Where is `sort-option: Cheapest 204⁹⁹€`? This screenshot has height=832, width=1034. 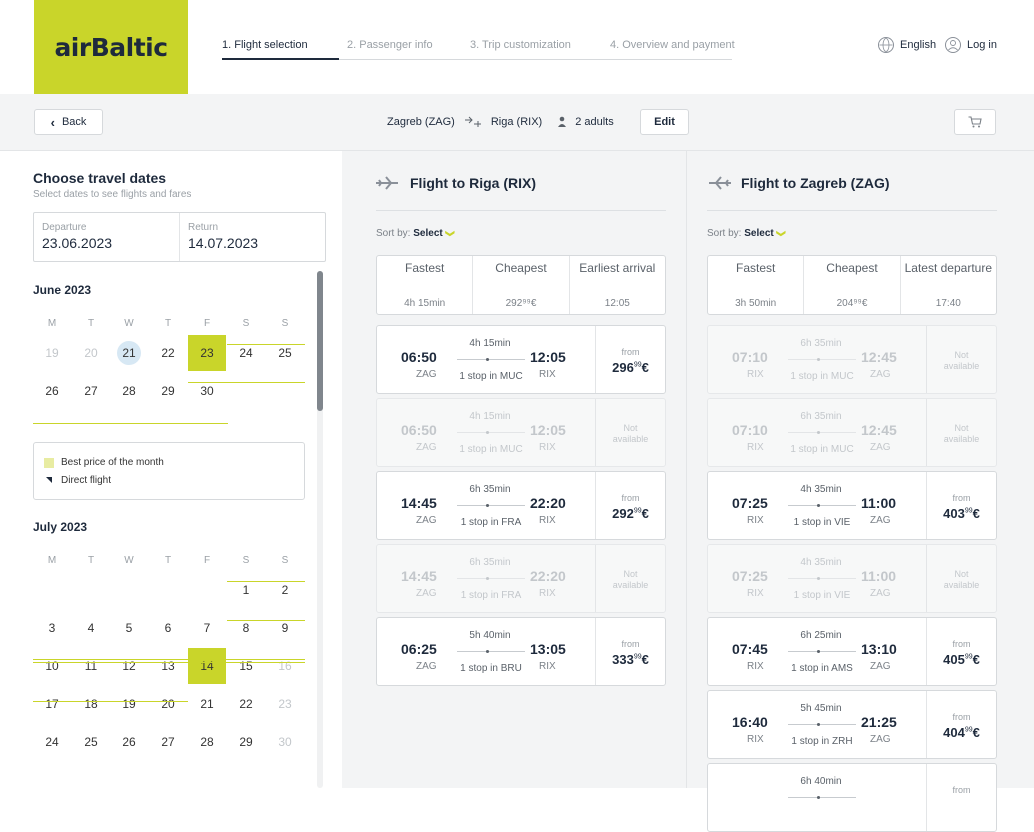 sort-option: Cheapest 204⁹⁹€ is located at coordinates (852, 285).